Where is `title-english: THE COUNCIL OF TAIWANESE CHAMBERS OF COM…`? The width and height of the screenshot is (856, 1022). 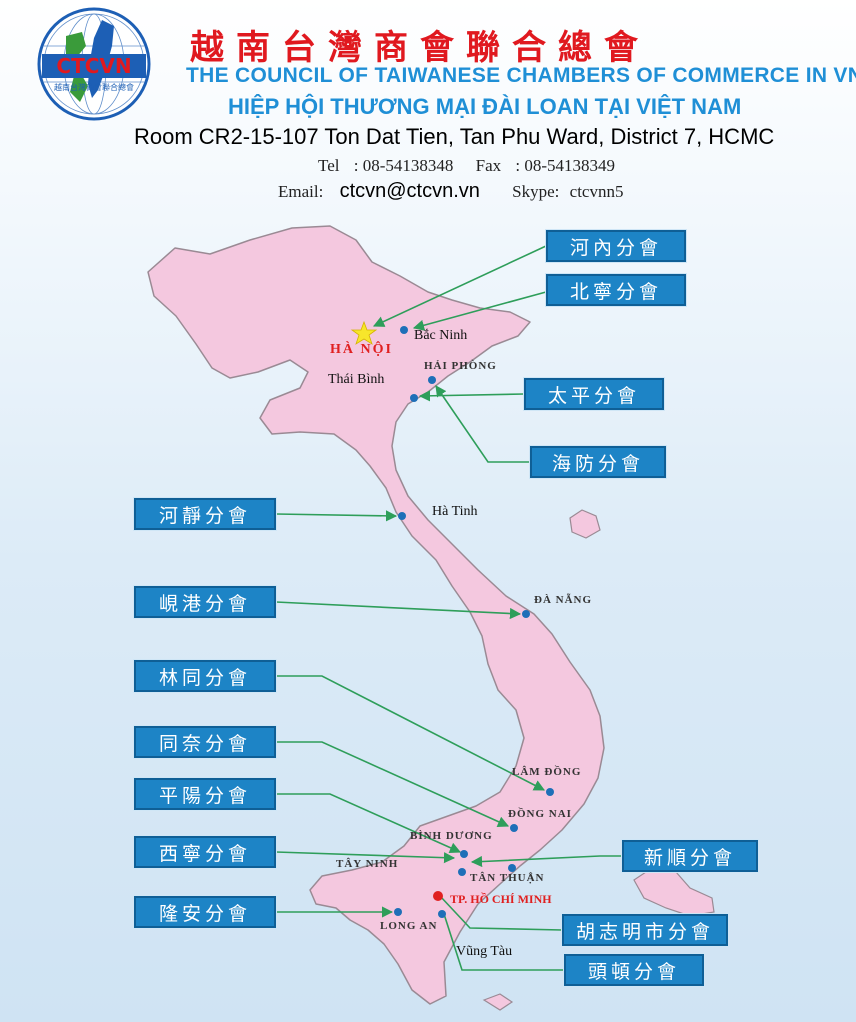 title-english: THE COUNCIL OF TAIWANESE CHAMBERS OF COM… is located at coordinates (521, 75).